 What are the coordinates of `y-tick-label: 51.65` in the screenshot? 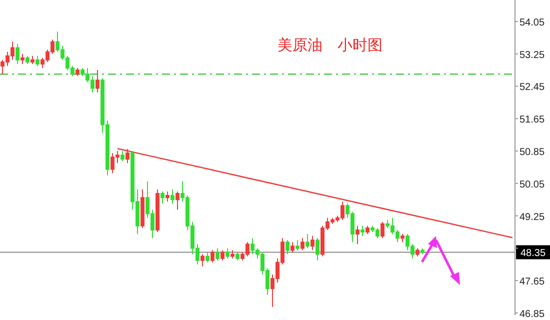 It's located at (532, 120).